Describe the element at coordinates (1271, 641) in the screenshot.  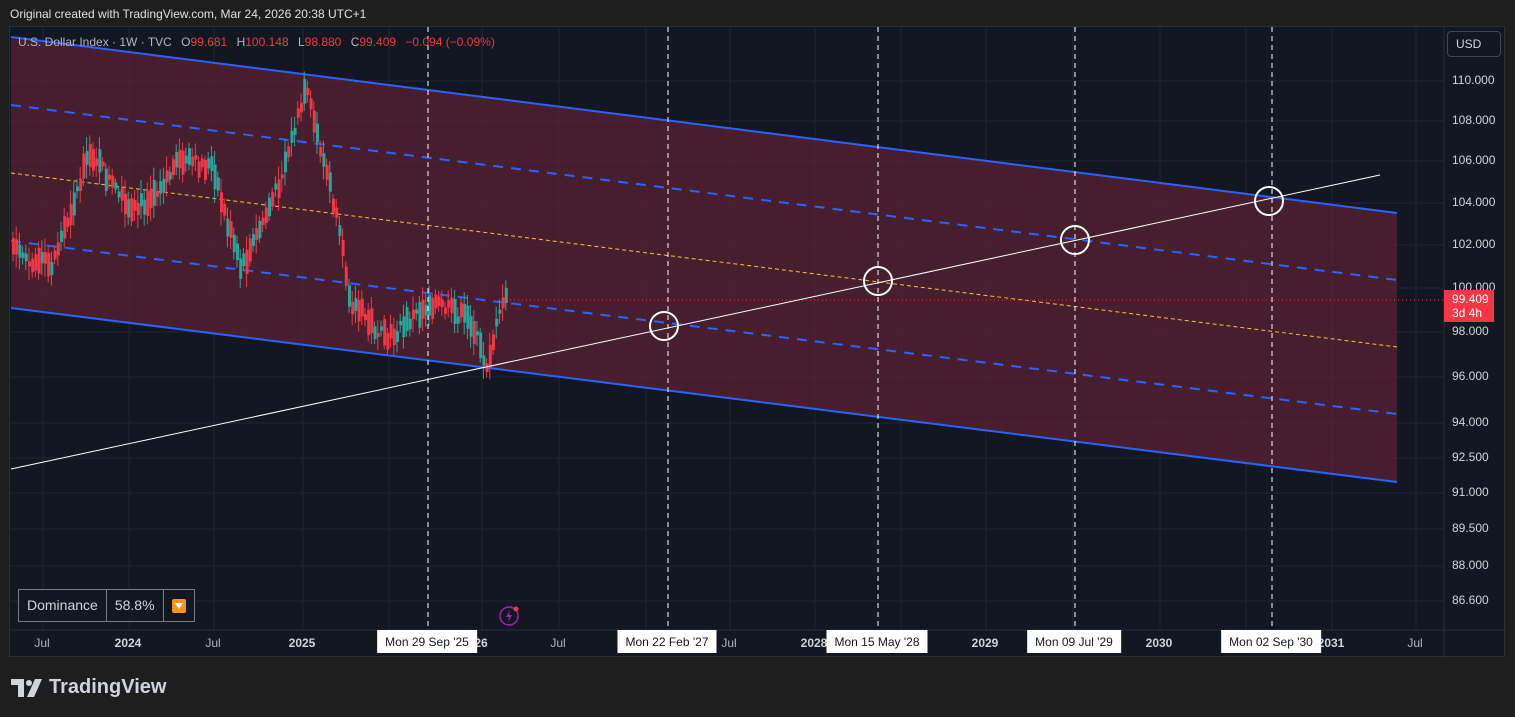
I see `vertical-line-date-label: Mon 02 Sep '30` at that location.